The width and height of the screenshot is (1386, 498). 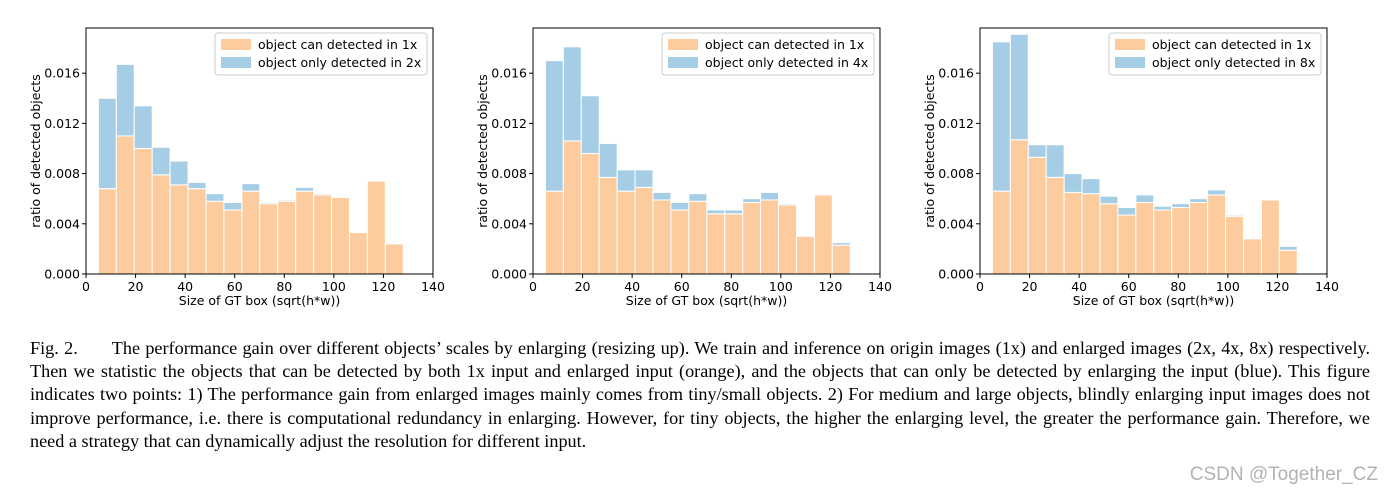 What do you see at coordinates (786, 62) in the screenshot?
I see `legend-label-2: object only detected in 4x` at bounding box center [786, 62].